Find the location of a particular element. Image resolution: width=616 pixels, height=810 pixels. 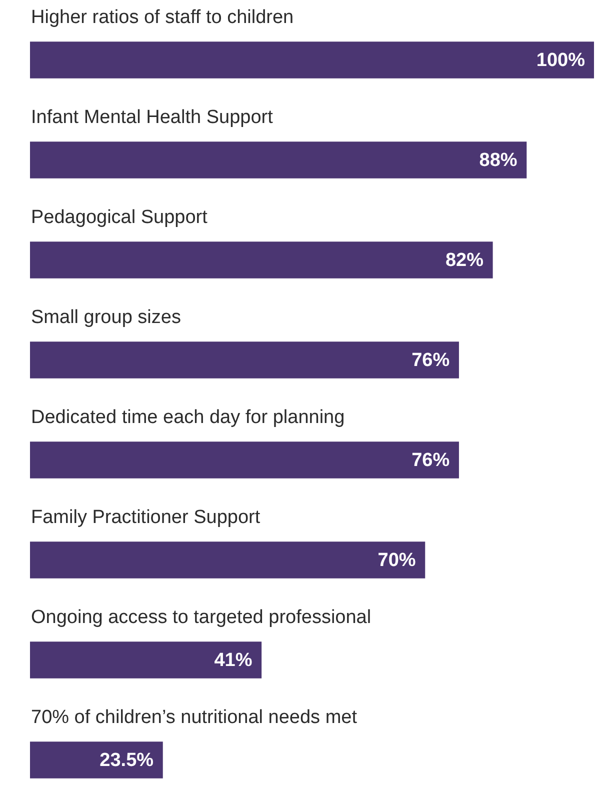

data-label: 23.5% is located at coordinates (127, 761).